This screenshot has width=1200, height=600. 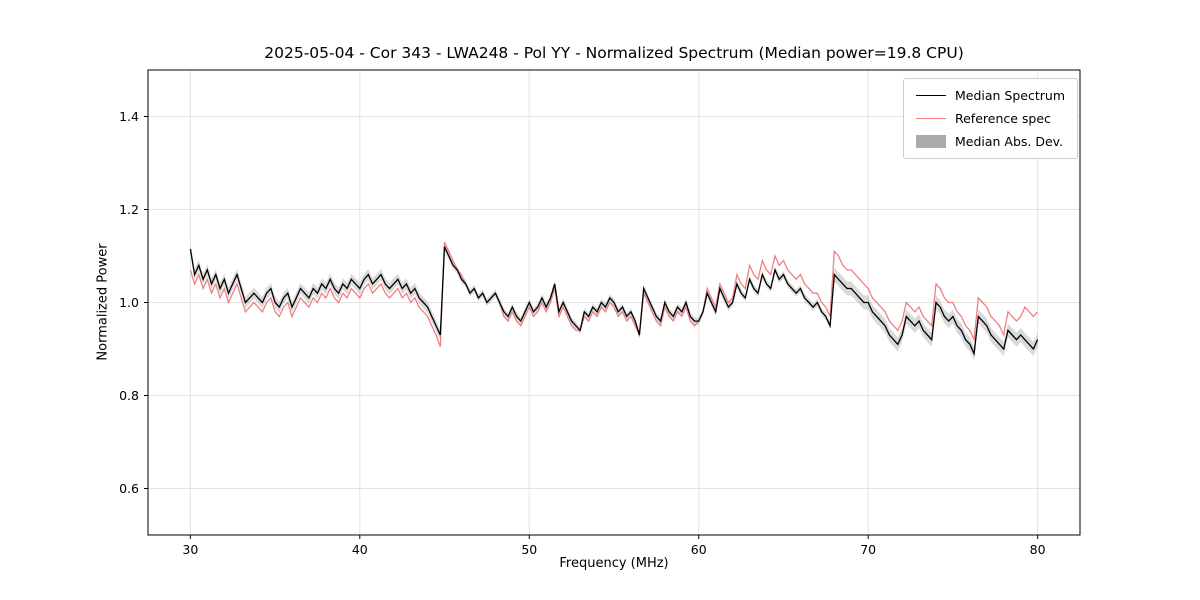 What do you see at coordinates (129, 302) in the screenshot?
I see `y-tick-label: 1.0` at bounding box center [129, 302].